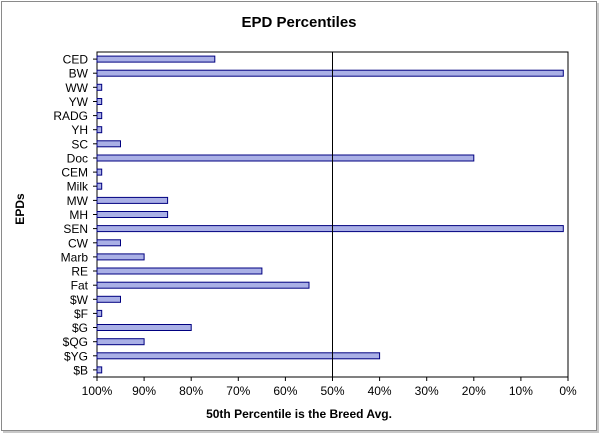 Image resolution: width=600 pixels, height=433 pixels. I want to click on x-tick-label-70: 70%, so click(238, 391).